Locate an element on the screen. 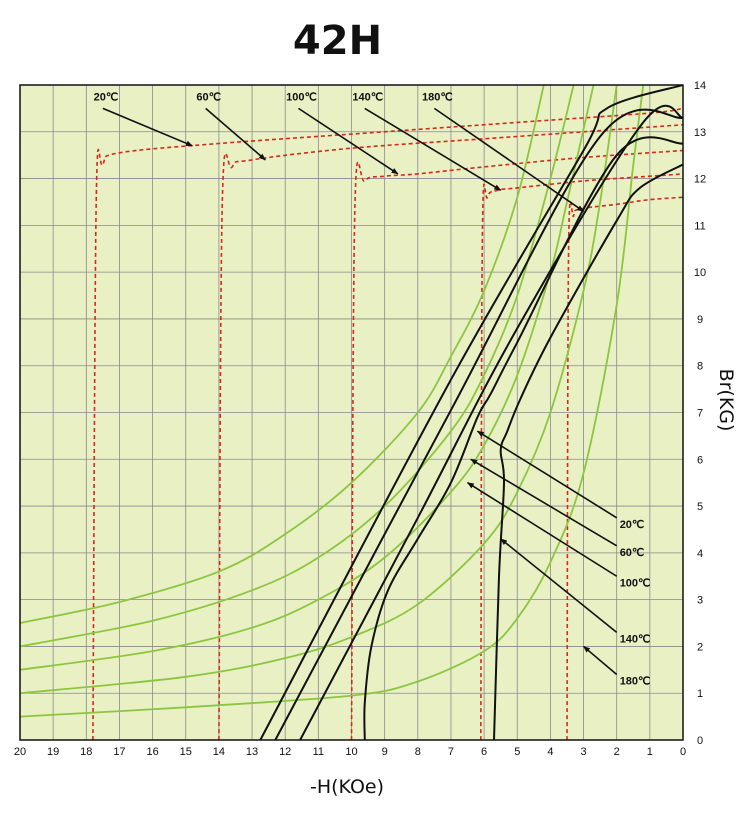 This screenshot has height=825, width=750. x-tick-label: 16 is located at coordinates (152, 752).